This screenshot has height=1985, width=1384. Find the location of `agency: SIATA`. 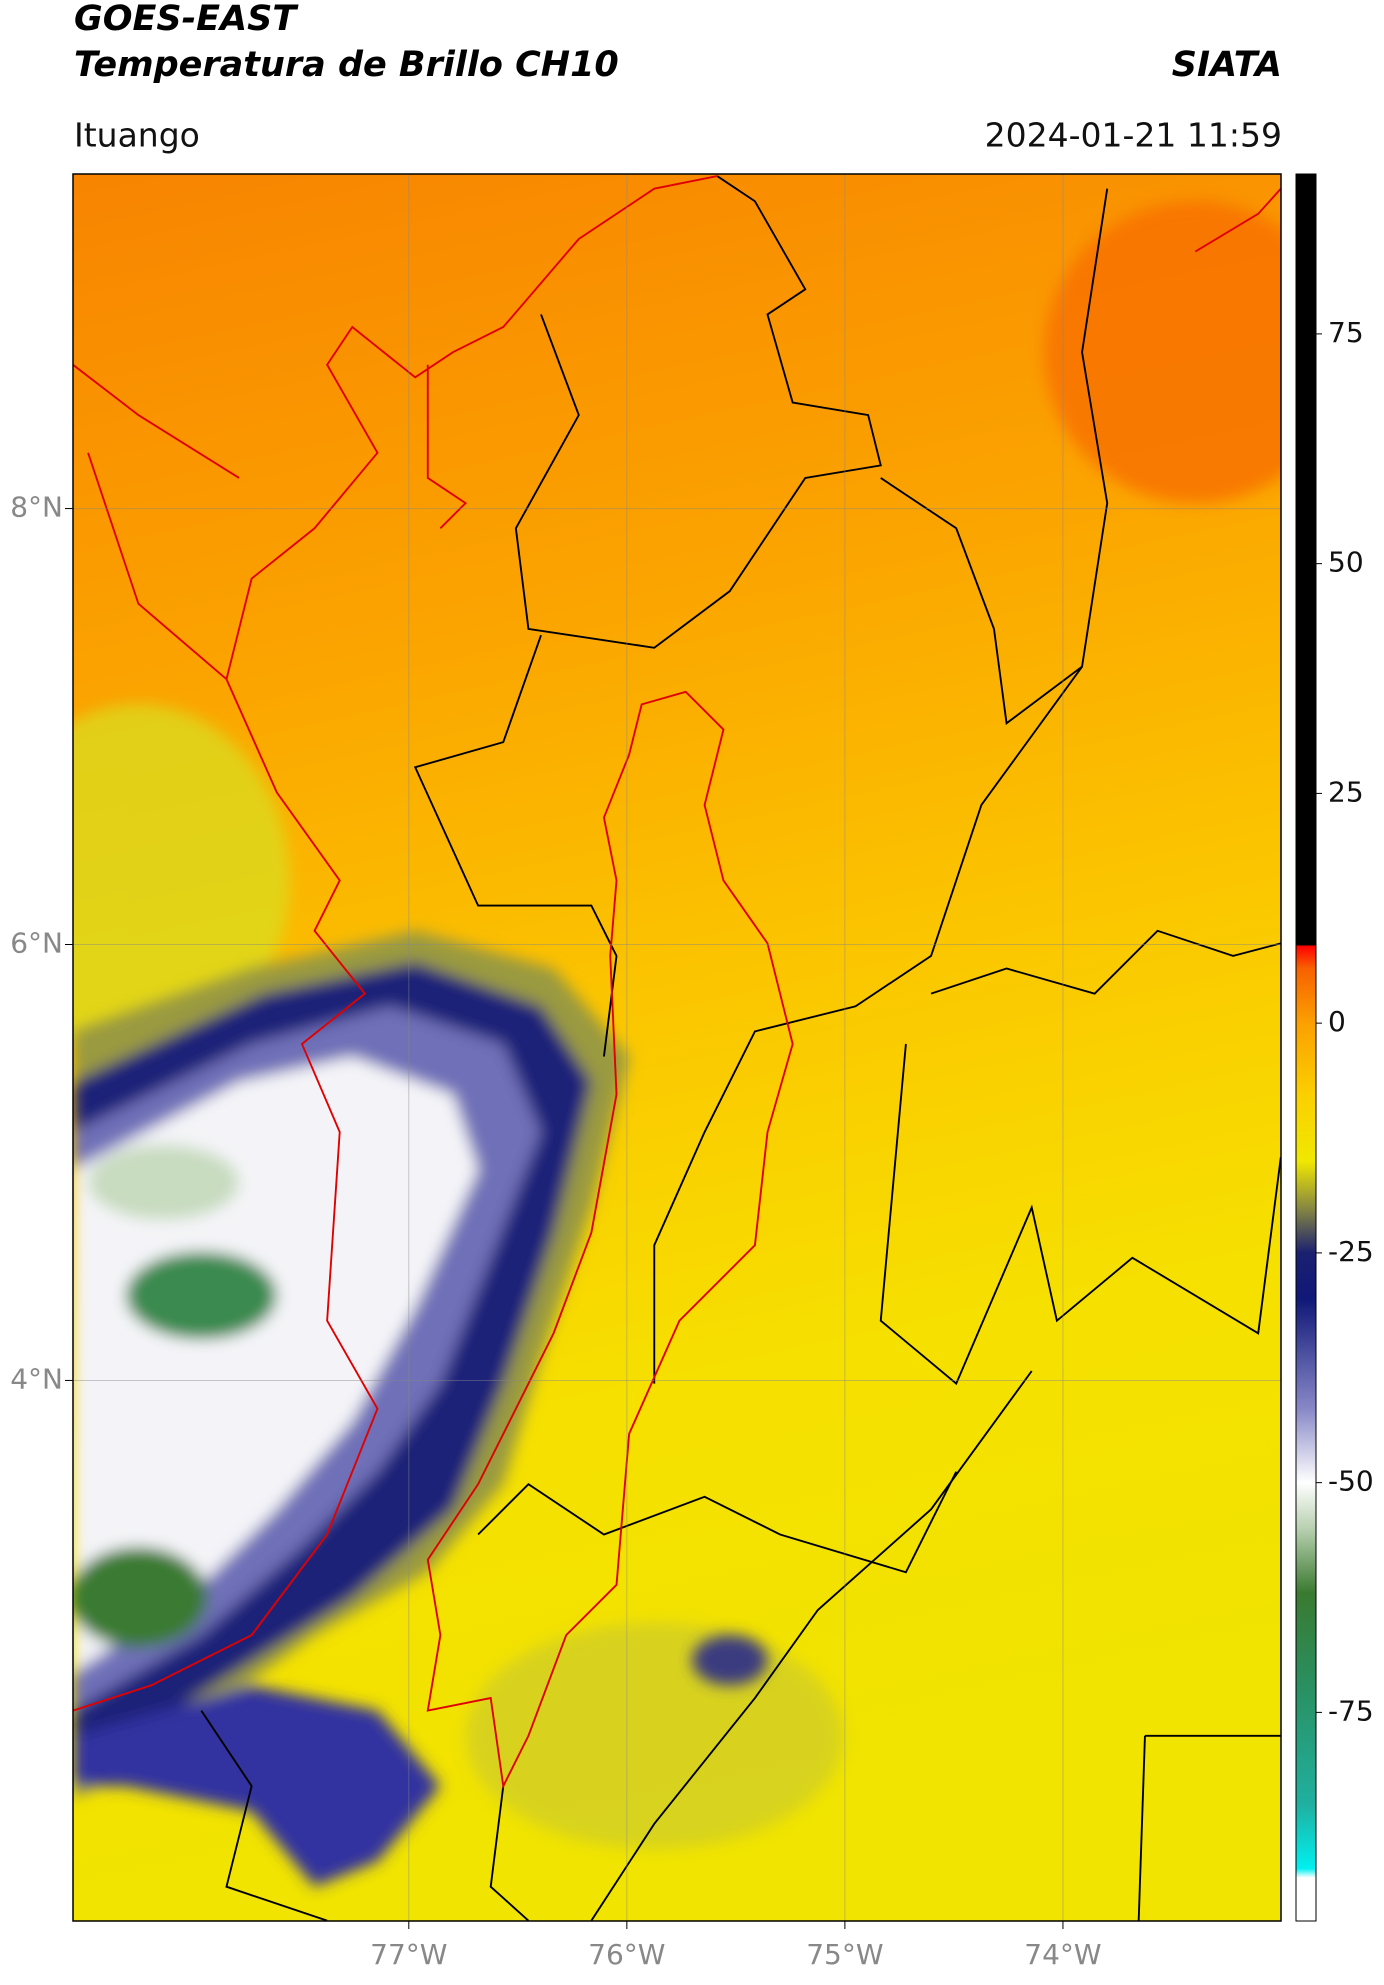

agency: SIATA is located at coordinates (1227, 65).